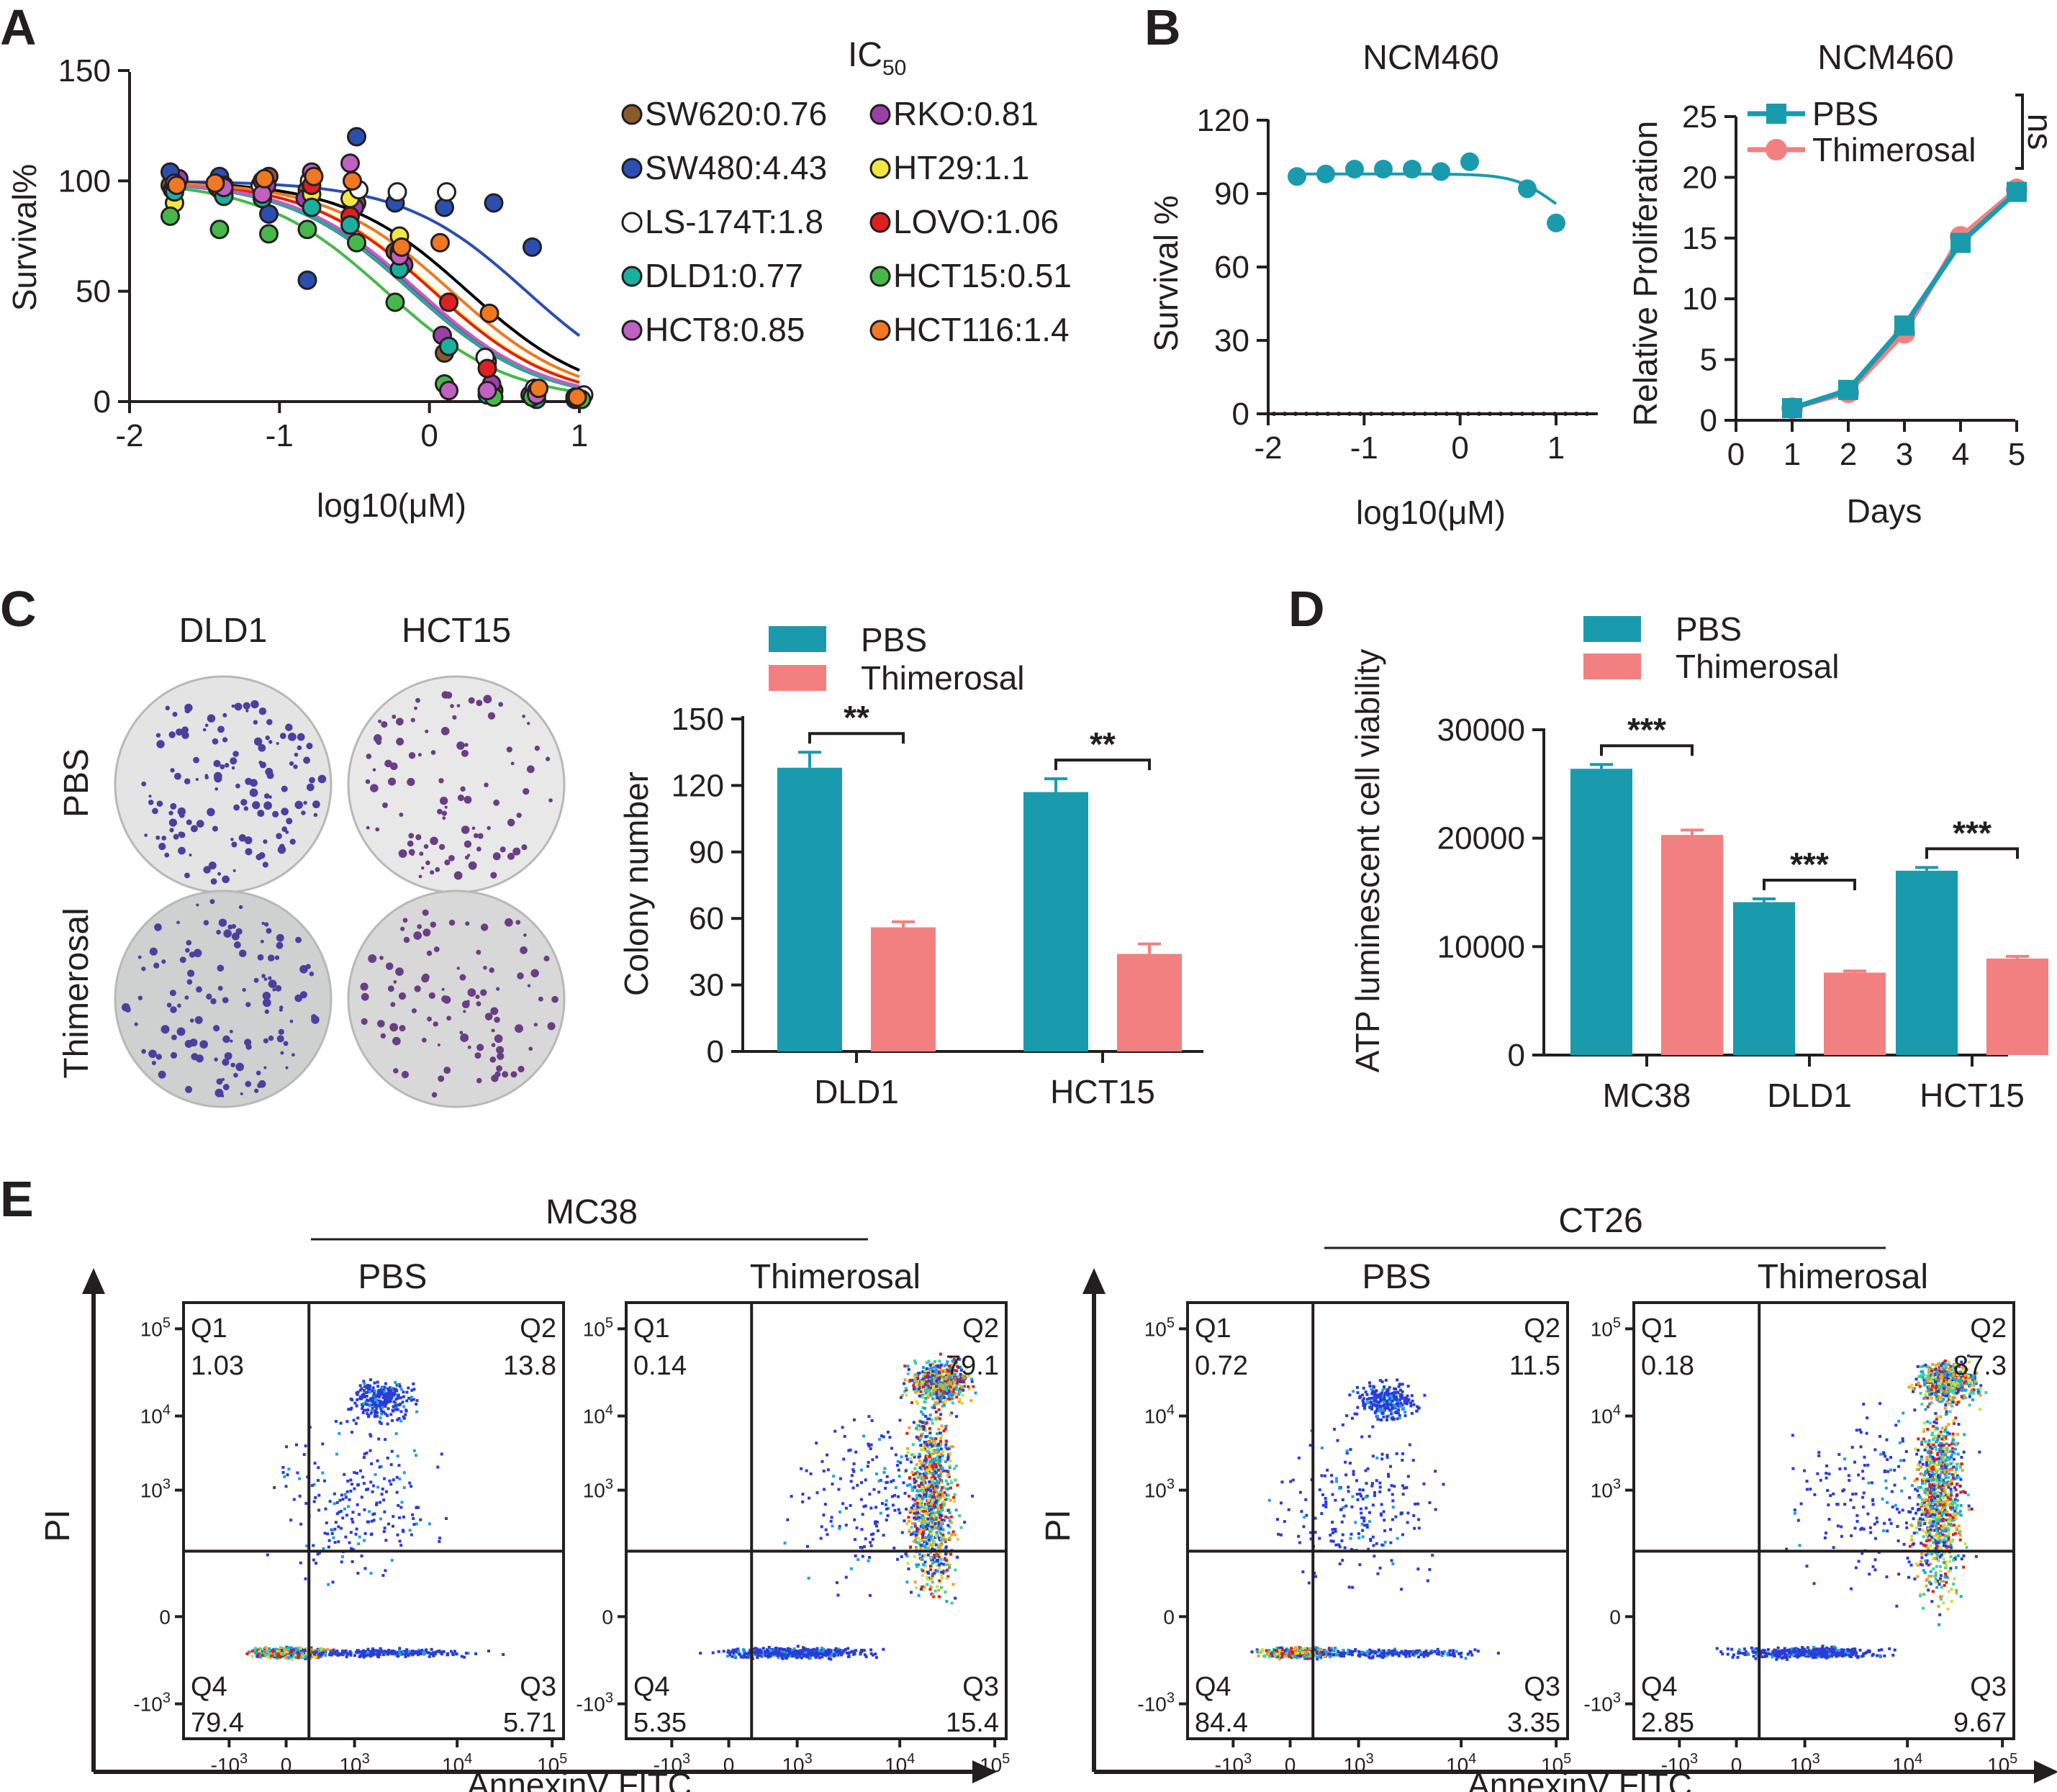  Describe the element at coordinates (77, 783) in the screenshot. I see `plate-row-pbs: PBS` at that location.